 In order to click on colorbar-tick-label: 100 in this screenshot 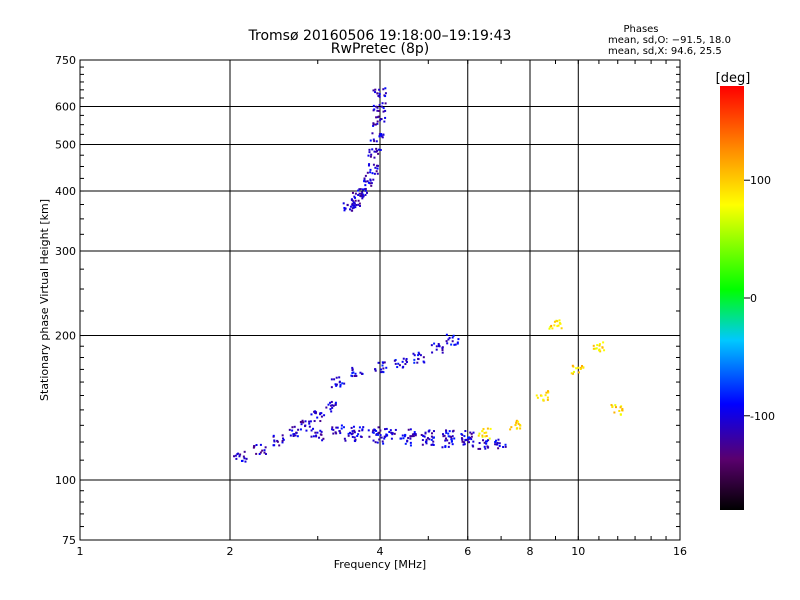, I will do `click(760, 180)`.